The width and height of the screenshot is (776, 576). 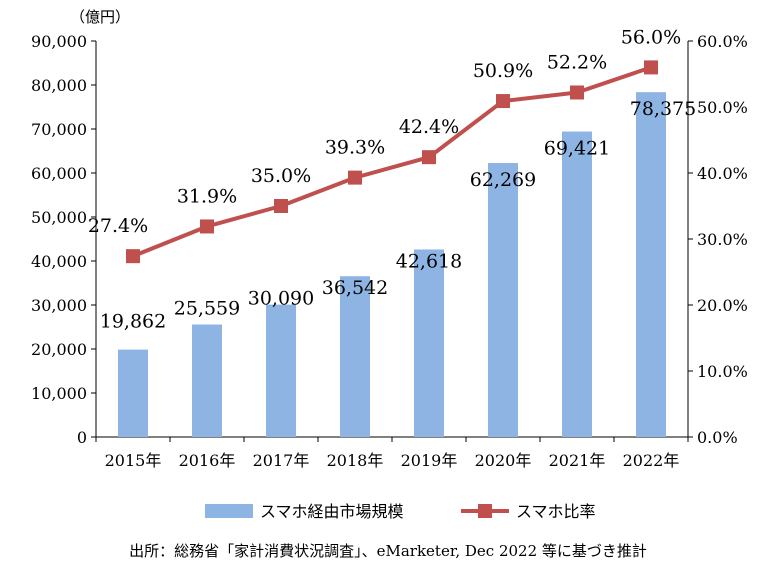 What do you see at coordinates (59, 85) in the screenshot?
I see `left-axis-tick-label: 80,000` at bounding box center [59, 85].